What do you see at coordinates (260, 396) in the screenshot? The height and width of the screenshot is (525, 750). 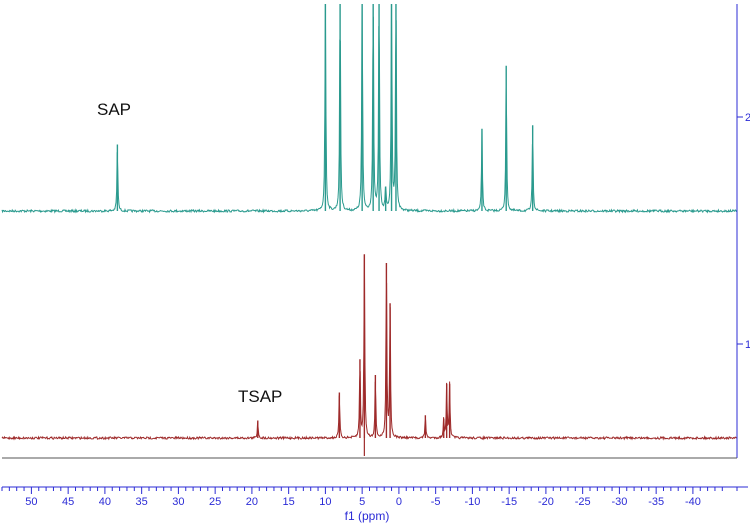 I see `annotation-tsap: TSAP` at bounding box center [260, 396].